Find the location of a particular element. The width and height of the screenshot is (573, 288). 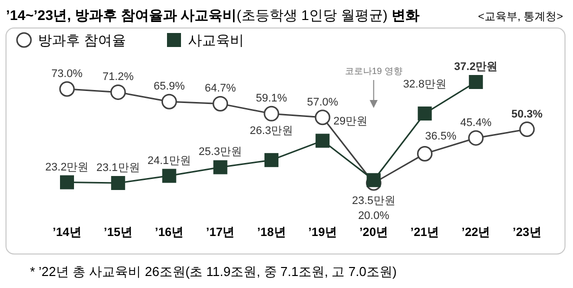

data-label: 23.5만원 is located at coordinates (374, 201).